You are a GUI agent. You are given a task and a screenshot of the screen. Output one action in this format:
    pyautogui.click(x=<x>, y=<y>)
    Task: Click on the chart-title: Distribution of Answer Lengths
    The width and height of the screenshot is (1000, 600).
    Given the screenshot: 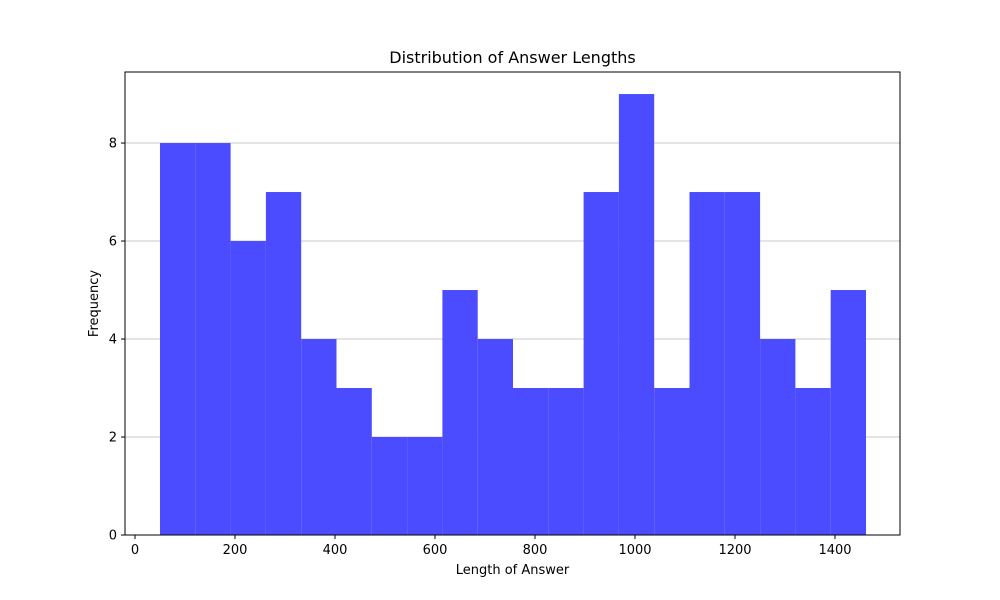 What is the action you would take?
    pyautogui.click(x=512, y=57)
    